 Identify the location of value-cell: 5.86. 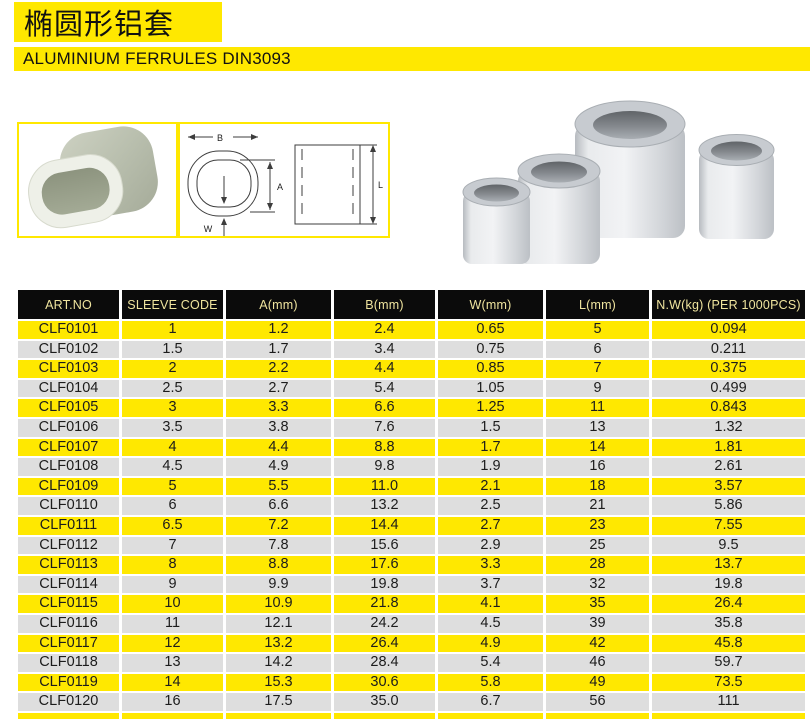
(728, 506).